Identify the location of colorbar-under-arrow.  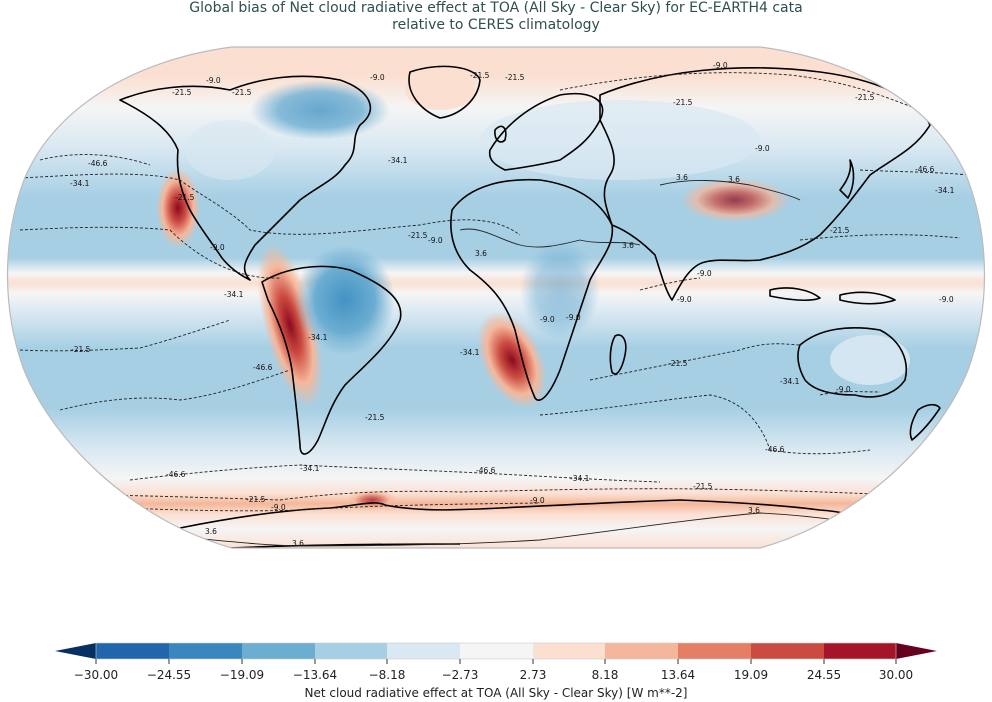
(75, 651).